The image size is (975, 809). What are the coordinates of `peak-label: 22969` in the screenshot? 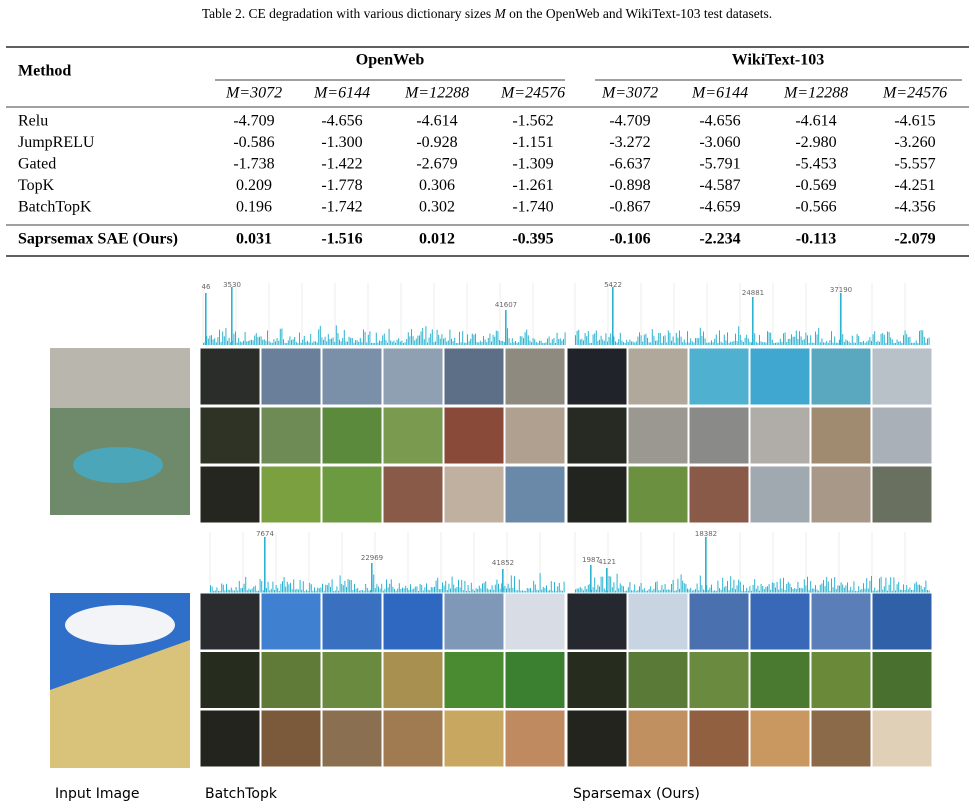 It's located at (372, 558).